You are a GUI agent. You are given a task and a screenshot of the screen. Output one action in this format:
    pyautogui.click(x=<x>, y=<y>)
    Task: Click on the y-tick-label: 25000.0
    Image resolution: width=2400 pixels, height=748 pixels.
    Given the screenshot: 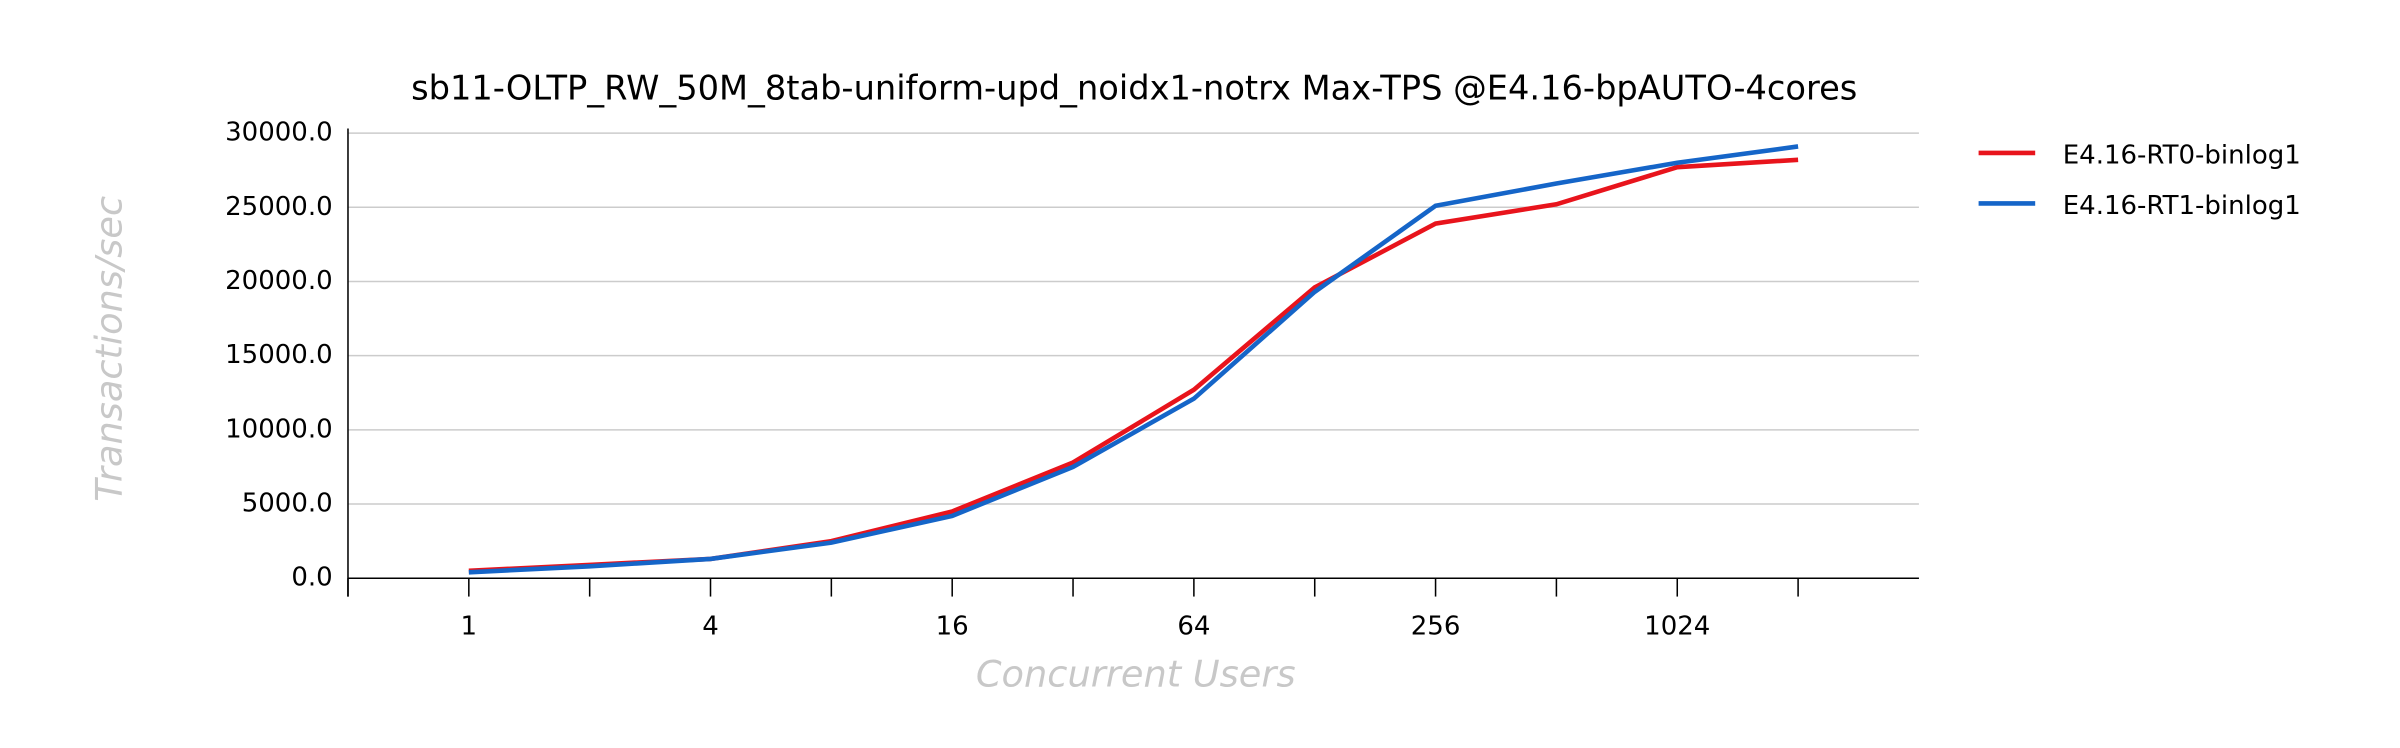 What is the action you would take?
    pyautogui.click(x=279, y=207)
    